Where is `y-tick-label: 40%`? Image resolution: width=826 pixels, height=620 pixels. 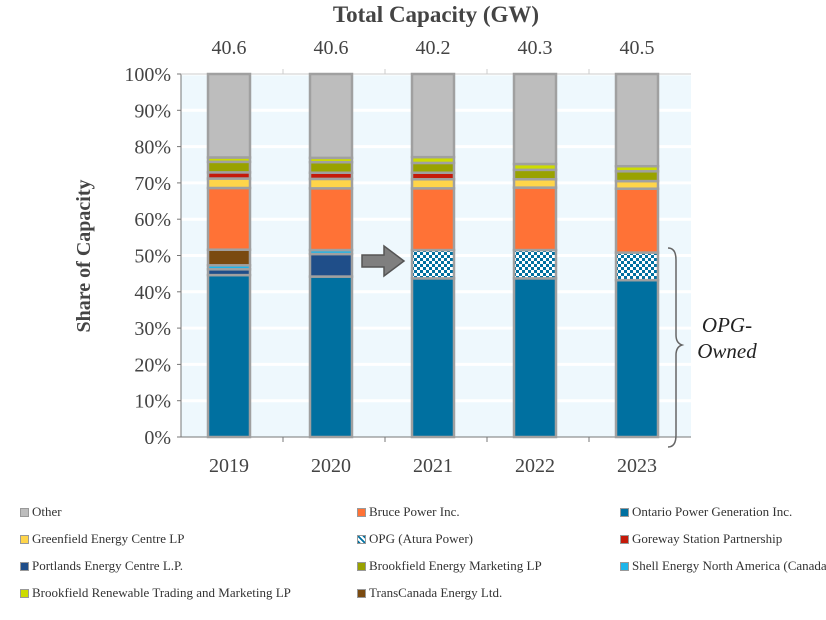
y-tick-label: 40% is located at coordinates (152, 293).